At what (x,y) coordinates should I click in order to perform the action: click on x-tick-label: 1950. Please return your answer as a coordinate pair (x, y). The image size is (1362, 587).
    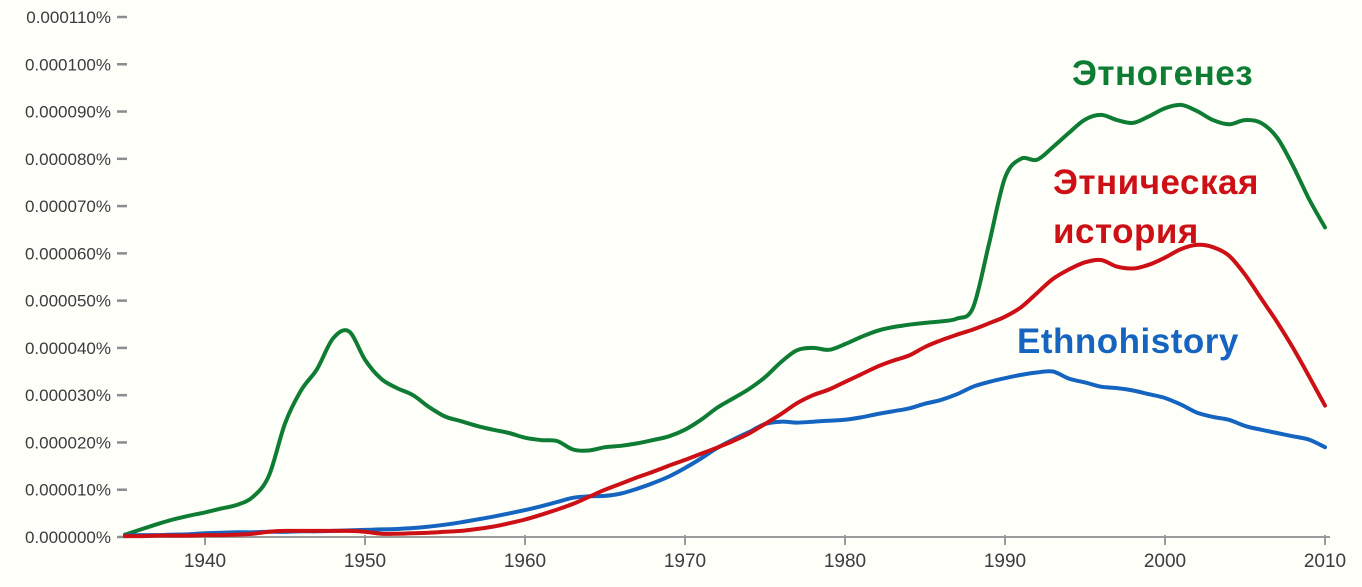
    Looking at the image, I should click on (365, 561).